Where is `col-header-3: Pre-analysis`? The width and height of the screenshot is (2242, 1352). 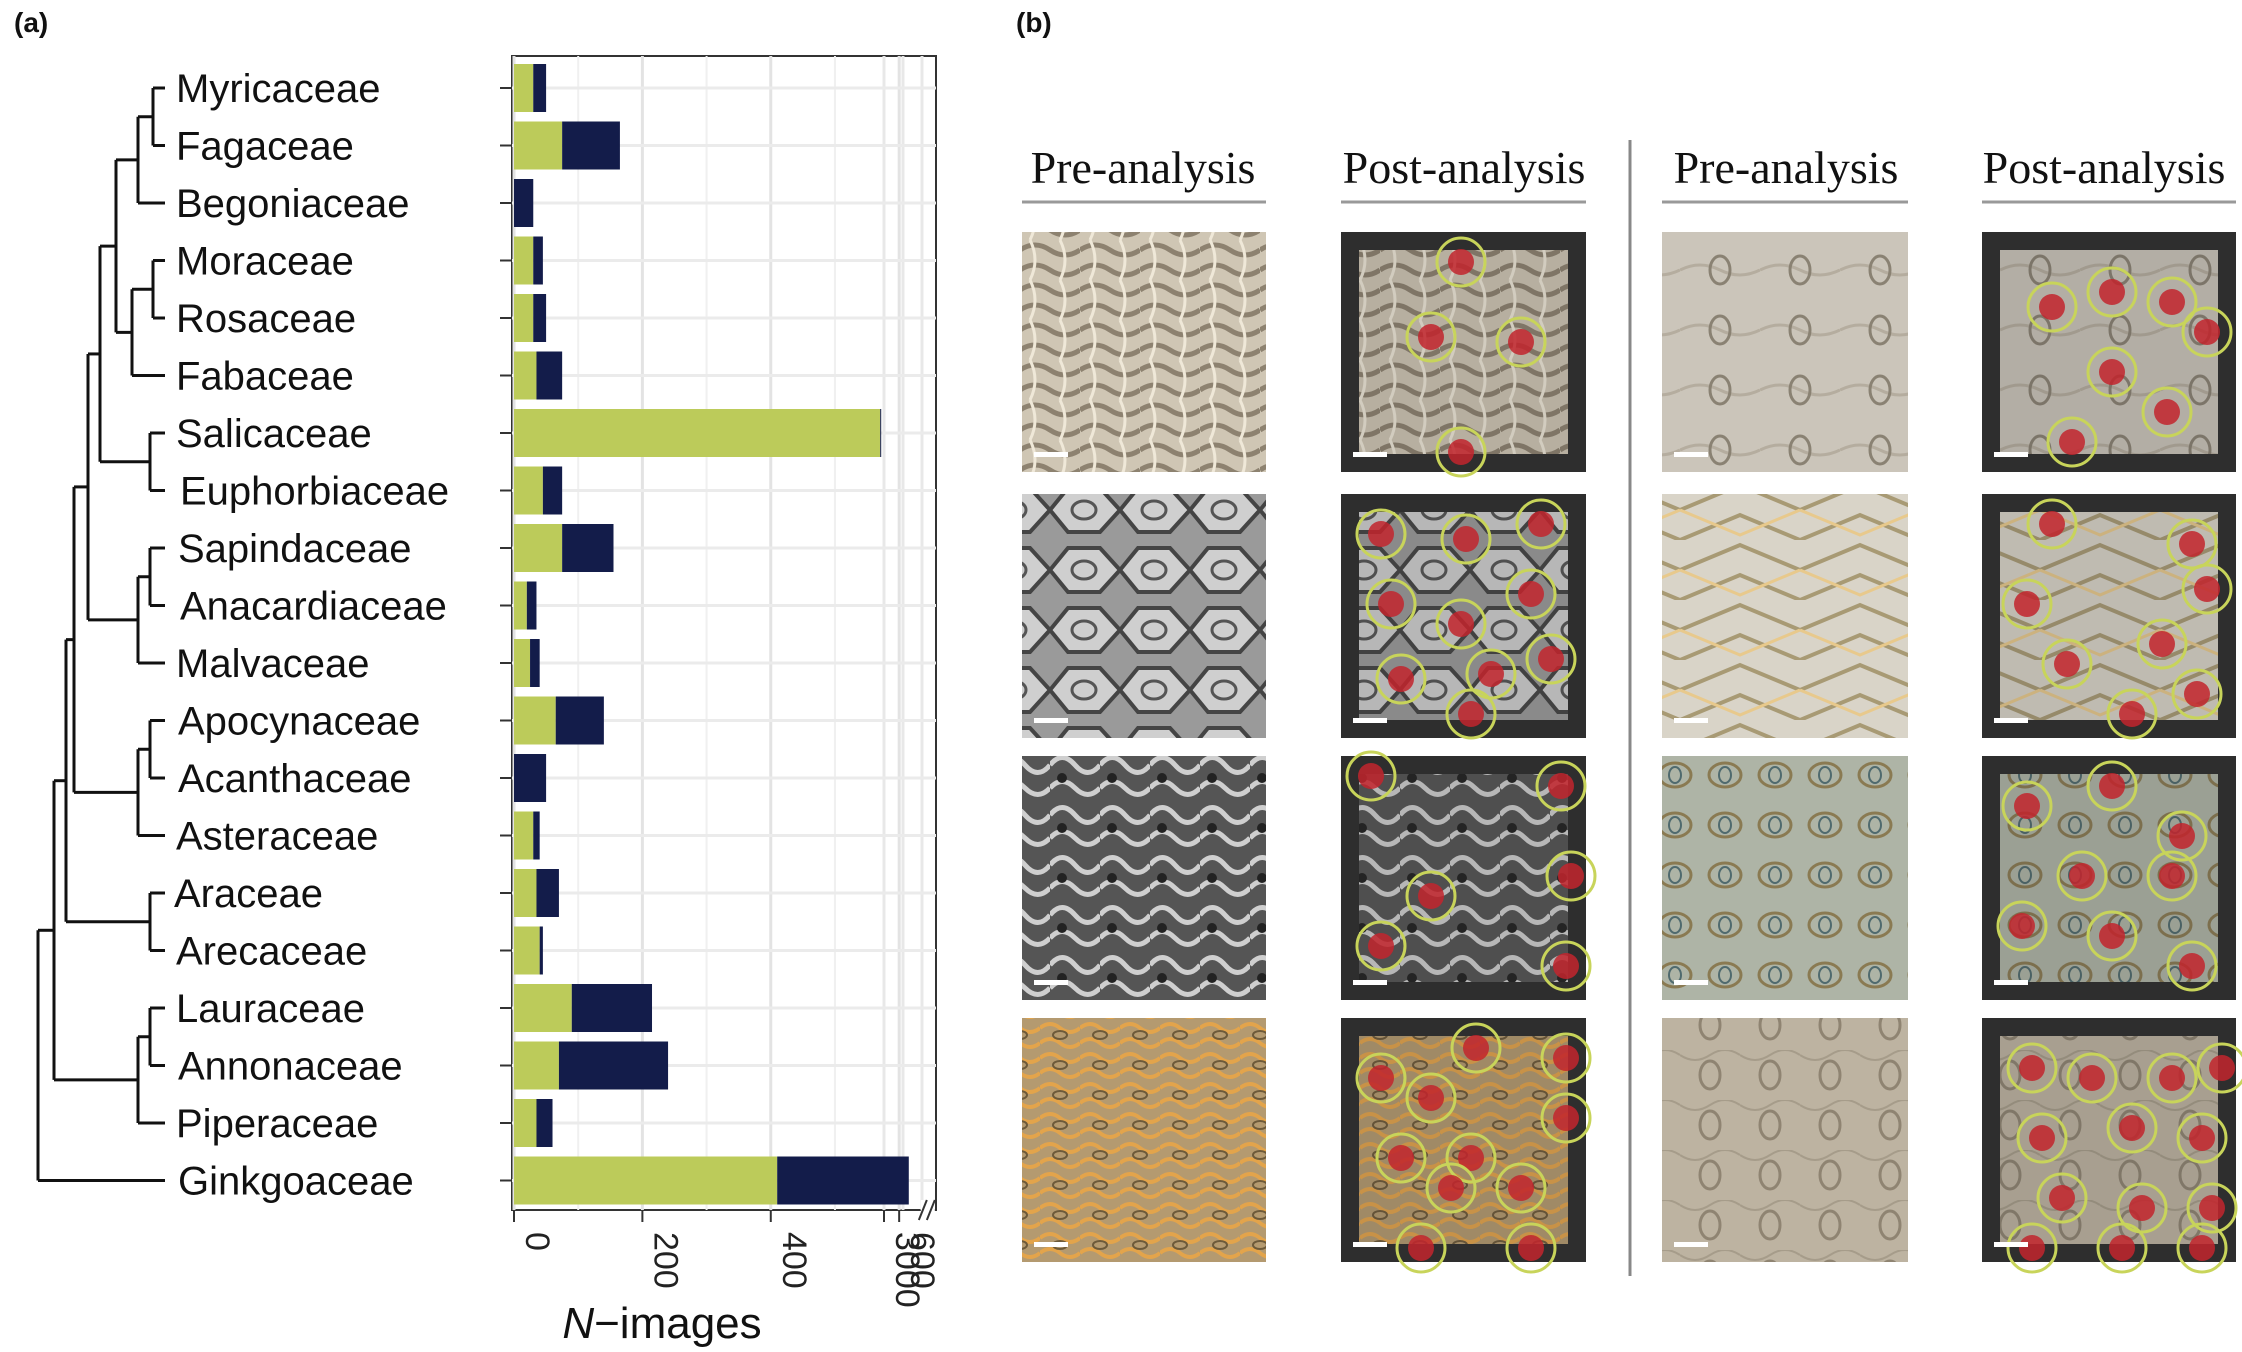 col-header-3: Pre-analysis is located at coordinates (1786, 167).